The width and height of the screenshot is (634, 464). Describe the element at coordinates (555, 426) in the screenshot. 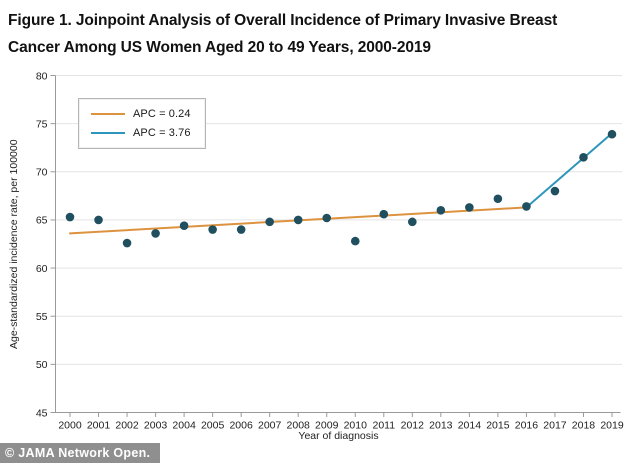

I see `x-tick-label: 2017` at that location.